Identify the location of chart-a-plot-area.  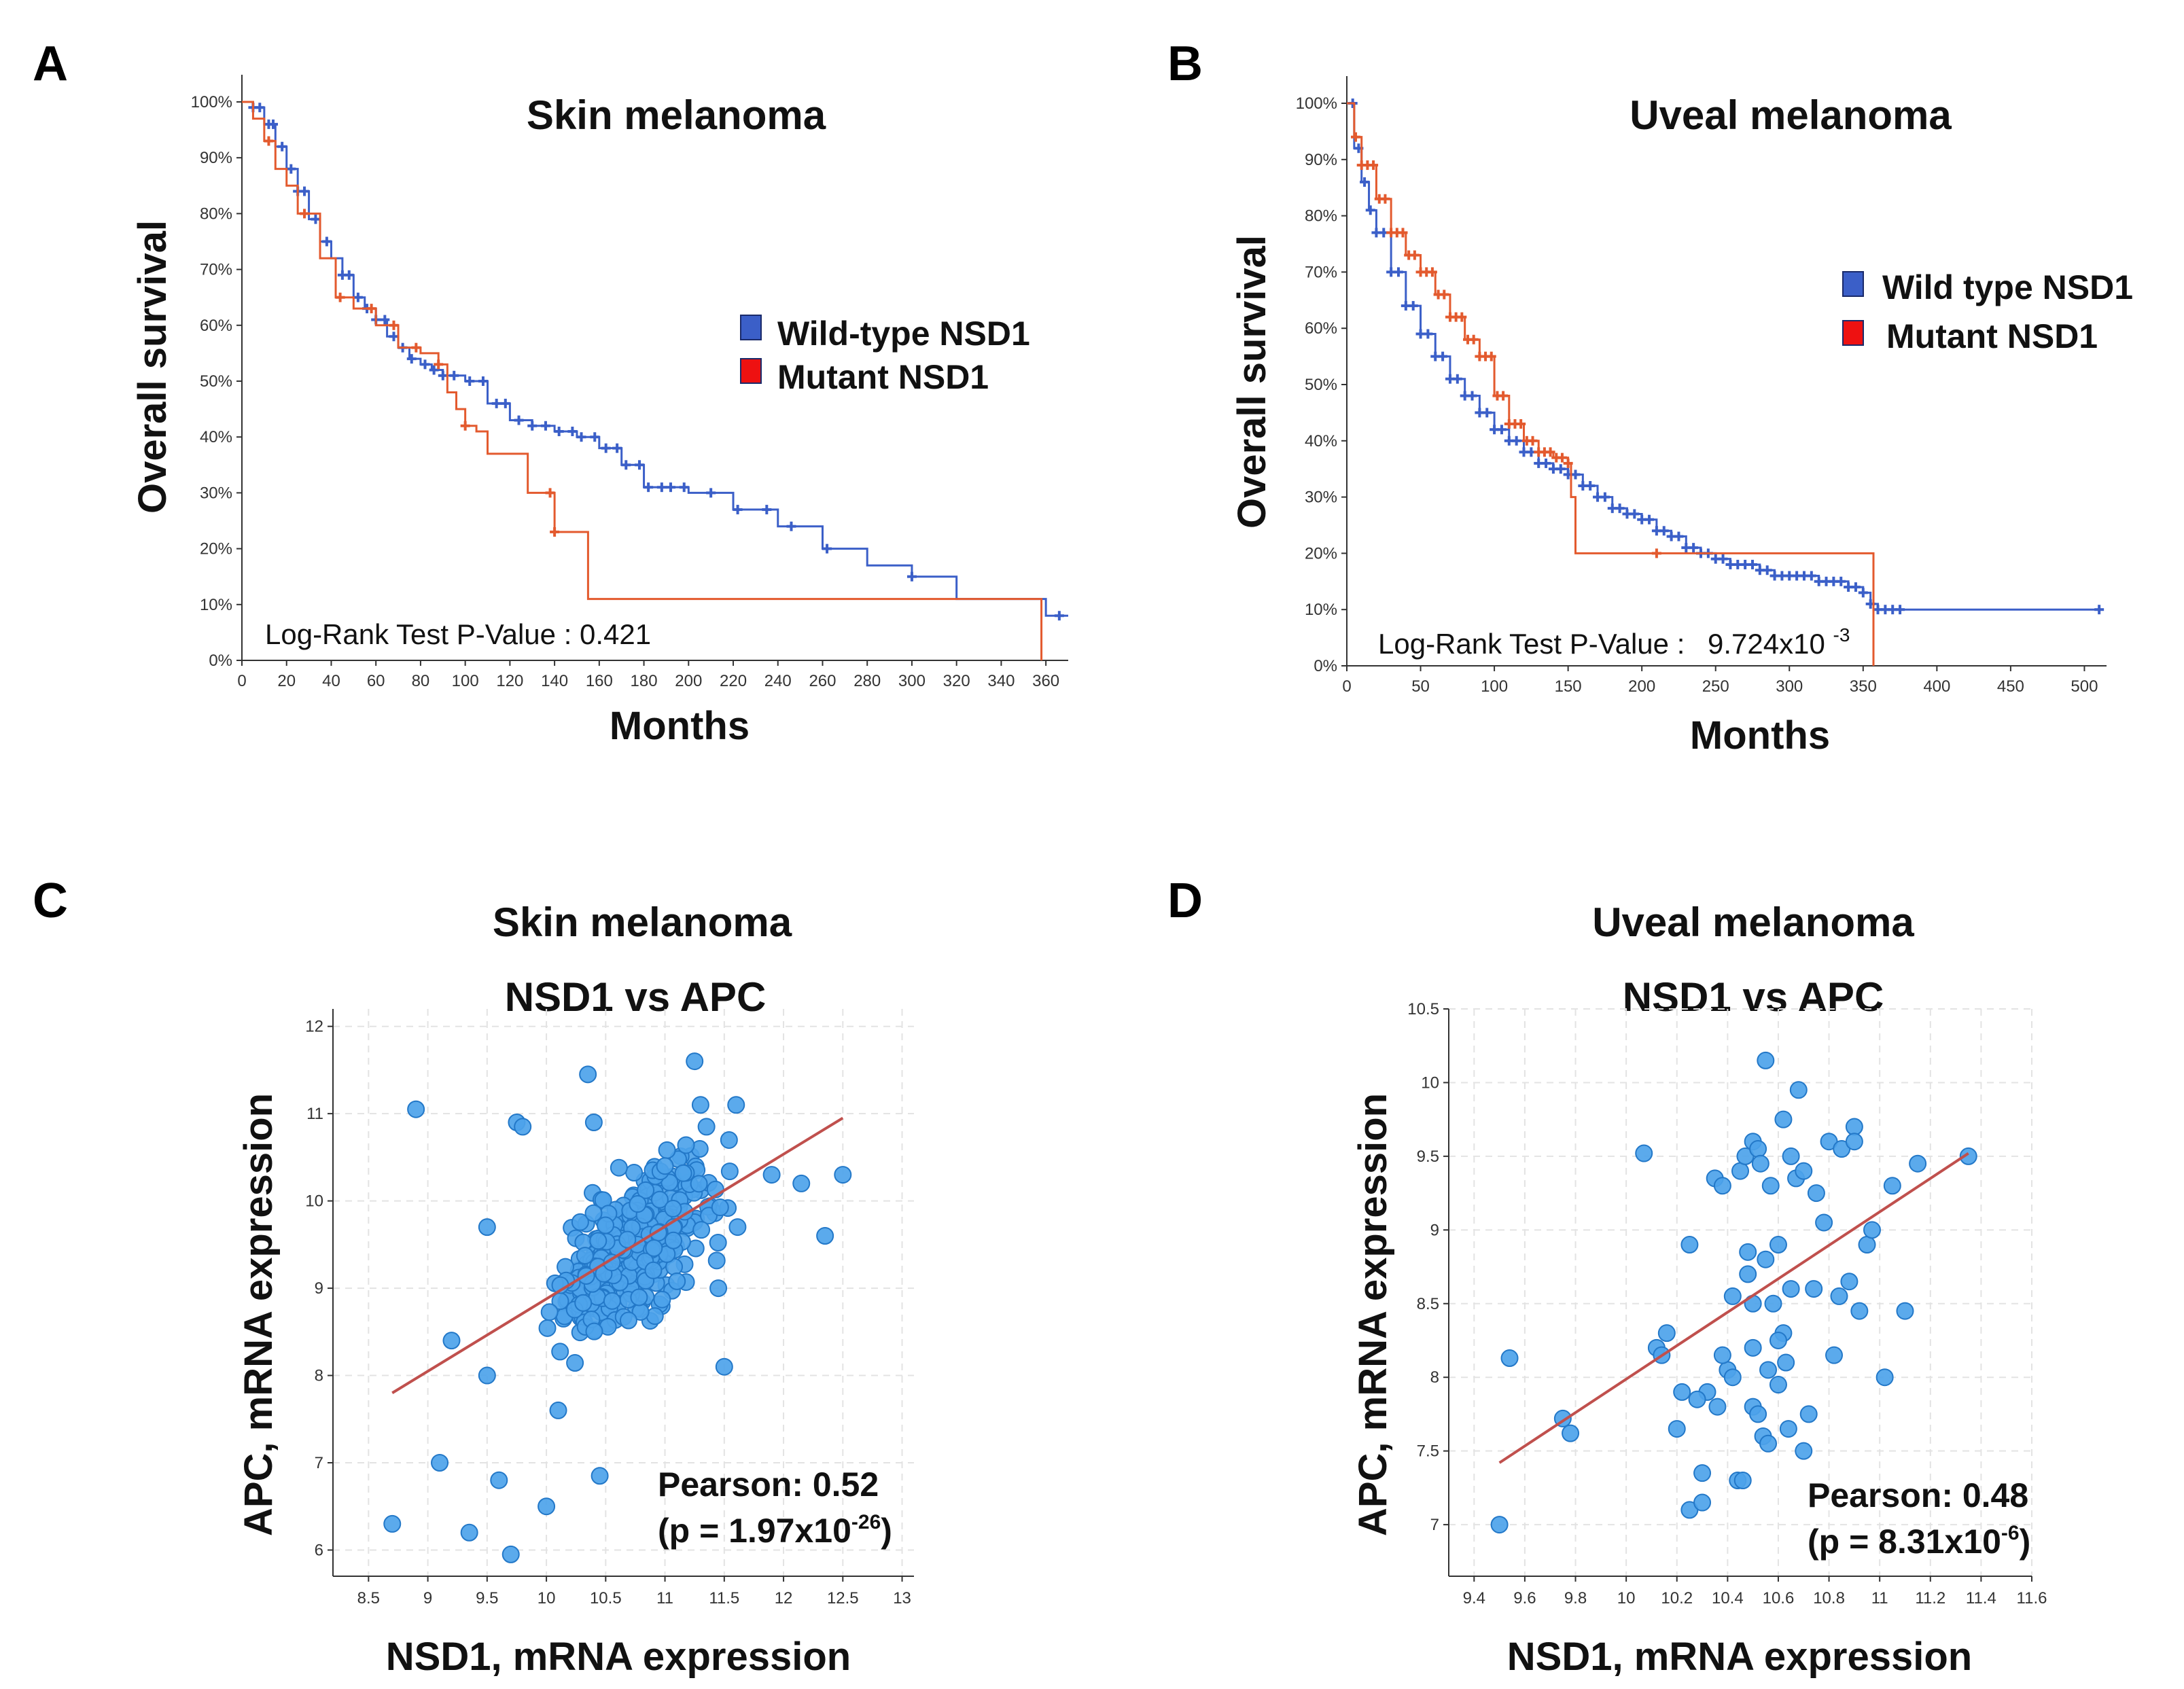
(654, 368).